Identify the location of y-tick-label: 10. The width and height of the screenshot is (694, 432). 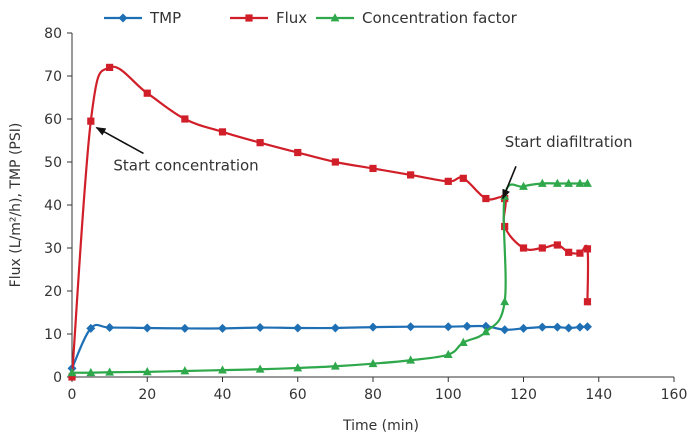
(53, 335).